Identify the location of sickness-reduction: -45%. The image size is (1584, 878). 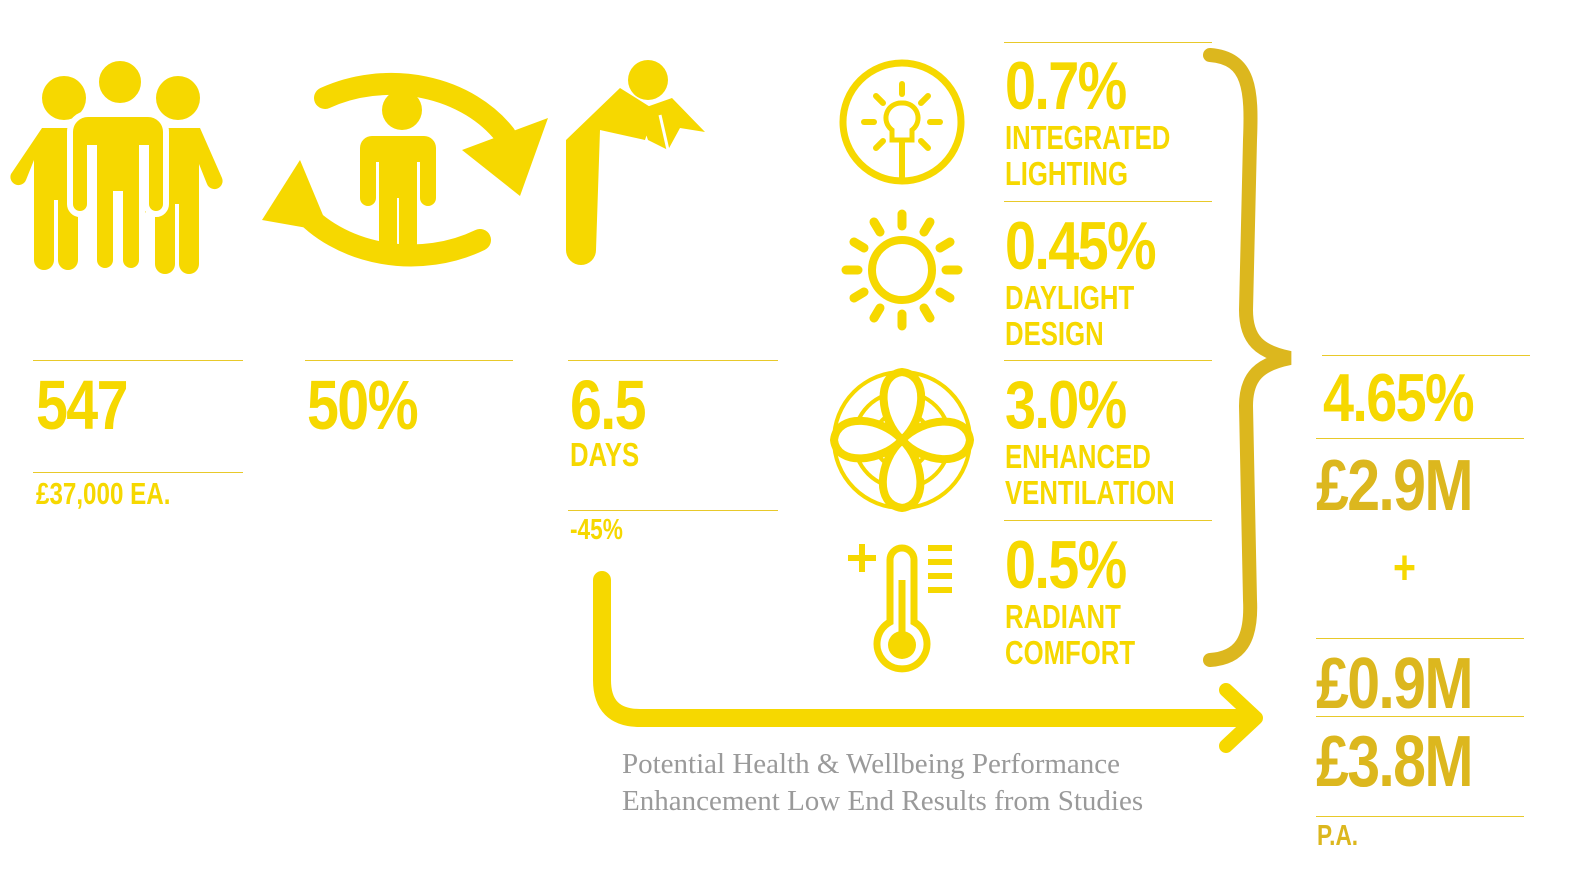
(596, 530).